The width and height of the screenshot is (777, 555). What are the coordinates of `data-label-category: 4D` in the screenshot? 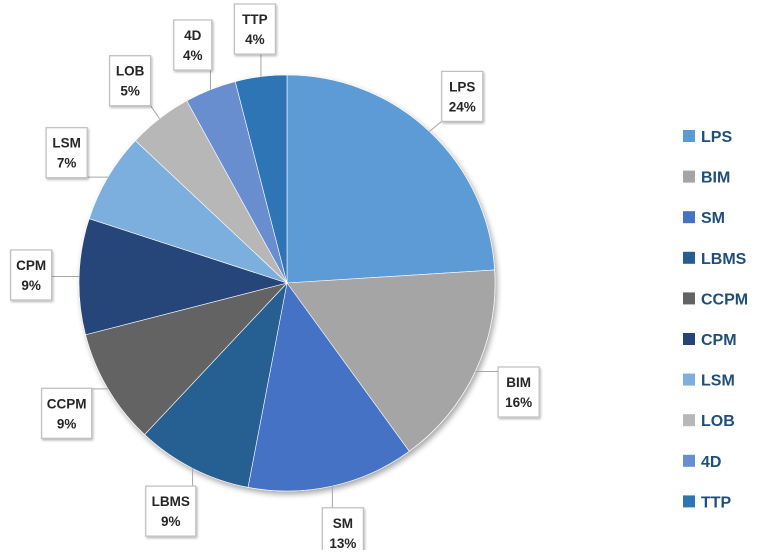 It's located at (193, 35).